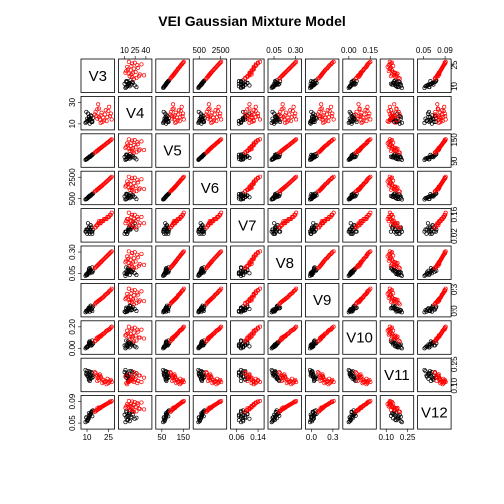 The height and width of the screenshot is (504, 504). I want to click on panel-V11-V5, so click(172, 375).